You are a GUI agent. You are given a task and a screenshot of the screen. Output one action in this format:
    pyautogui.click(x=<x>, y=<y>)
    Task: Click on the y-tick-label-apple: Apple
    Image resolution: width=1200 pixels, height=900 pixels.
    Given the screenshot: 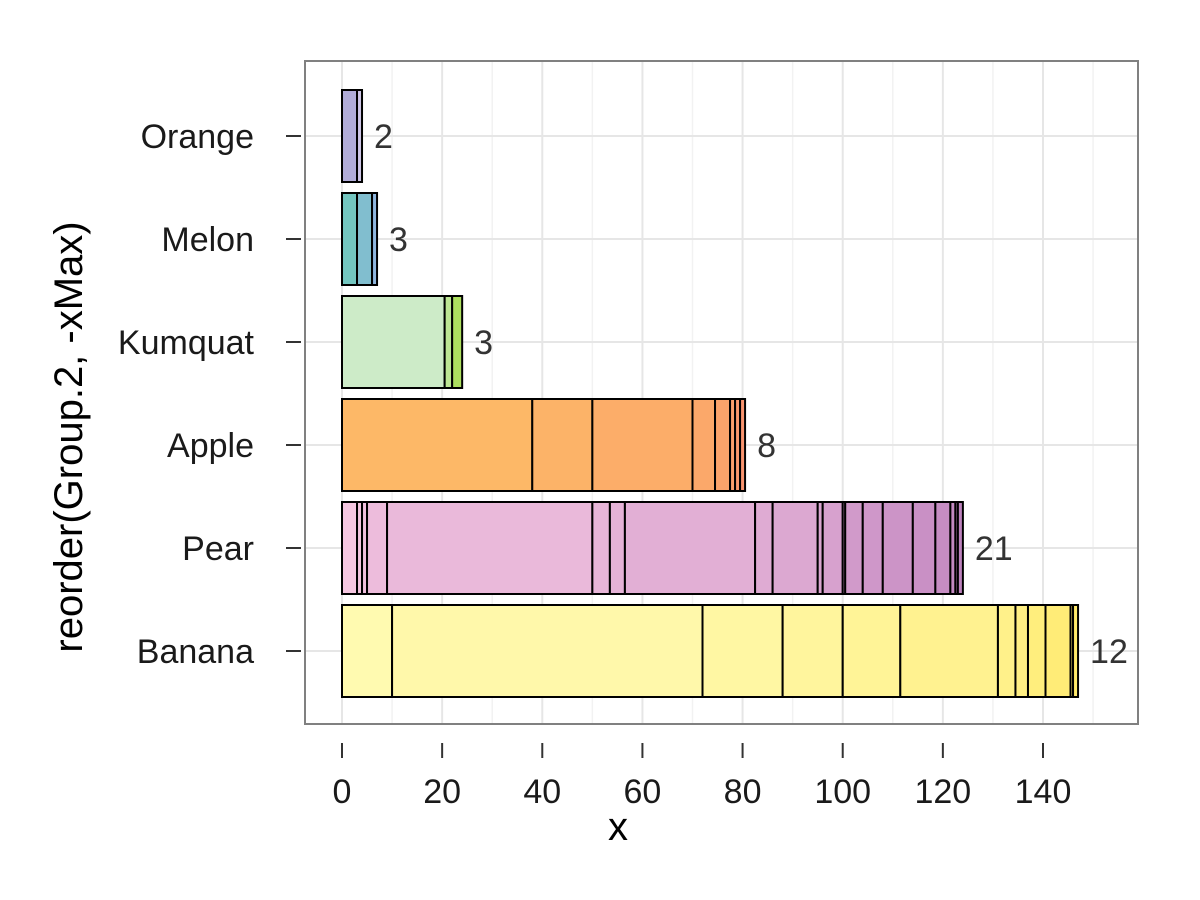 What is the action you would take?
    pyautogui.click(x=210, y=446)
    